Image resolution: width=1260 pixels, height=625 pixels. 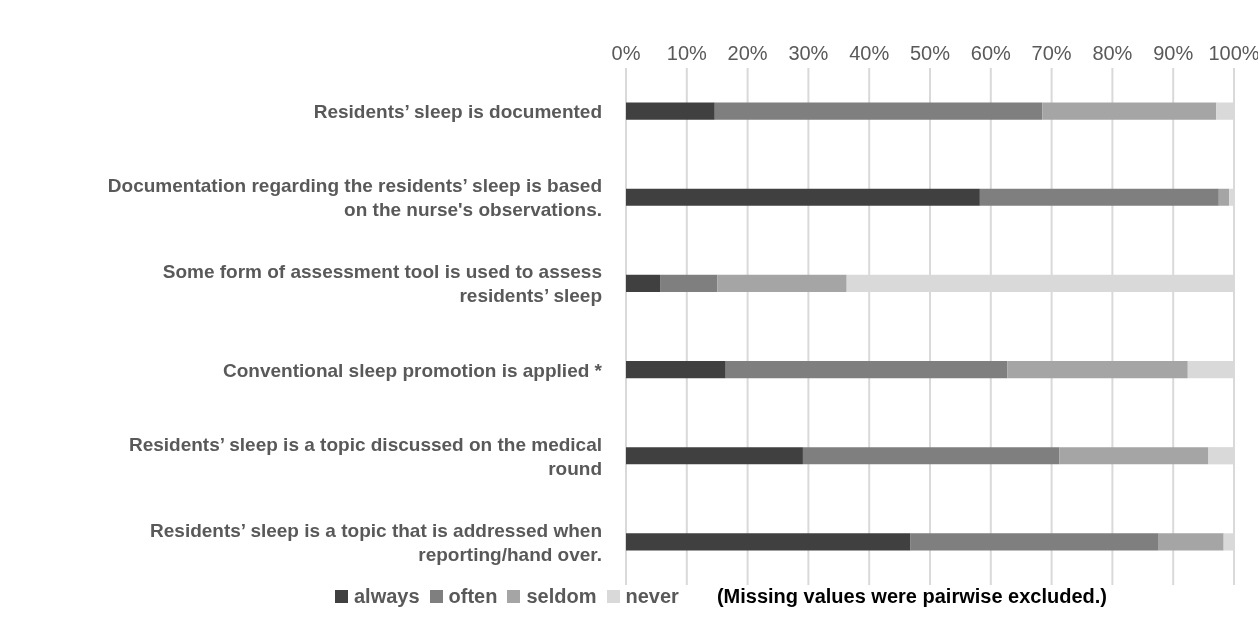 I want to click on x-tick-label: 70%, so click(x=1051, y=53).